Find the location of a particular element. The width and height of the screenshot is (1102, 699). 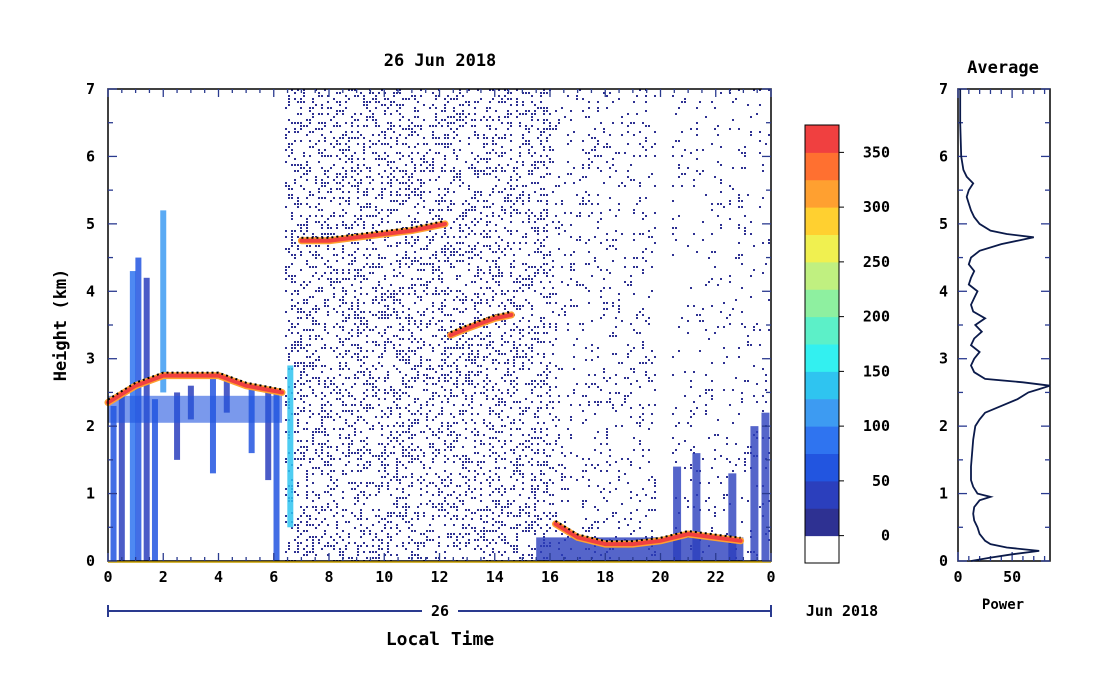

y-tick-label: 6 is located at coordinates (90, 156).